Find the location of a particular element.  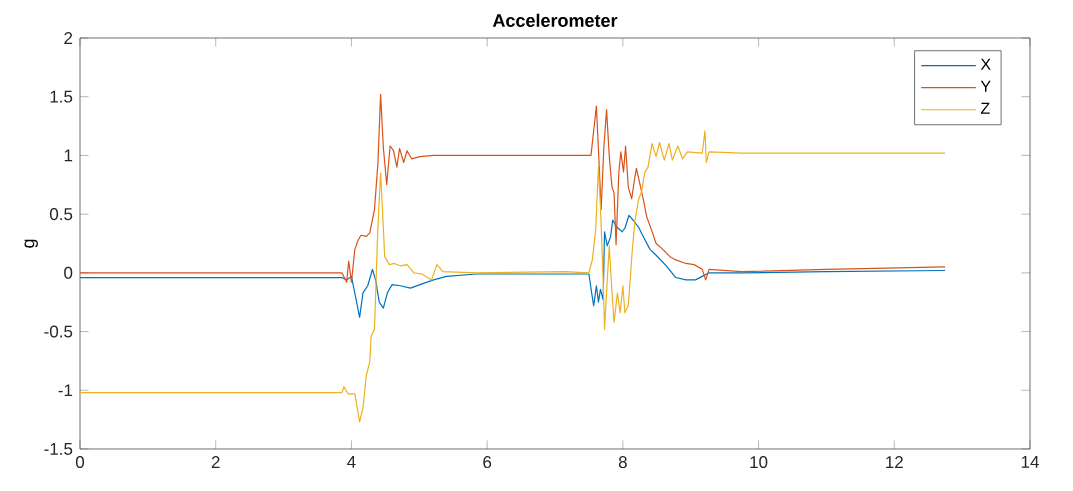

legend-label: Y is located at coordinates (985, 86).